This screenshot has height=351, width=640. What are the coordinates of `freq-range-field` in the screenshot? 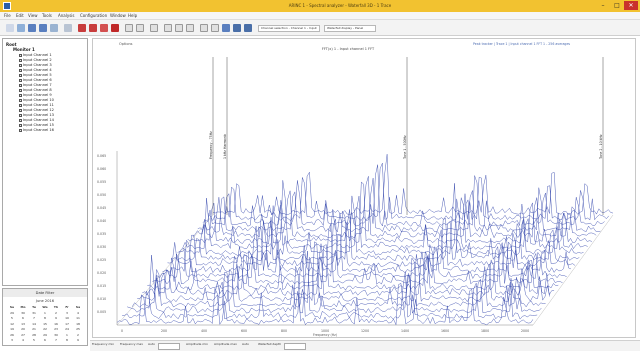 It's located at (169, 346).